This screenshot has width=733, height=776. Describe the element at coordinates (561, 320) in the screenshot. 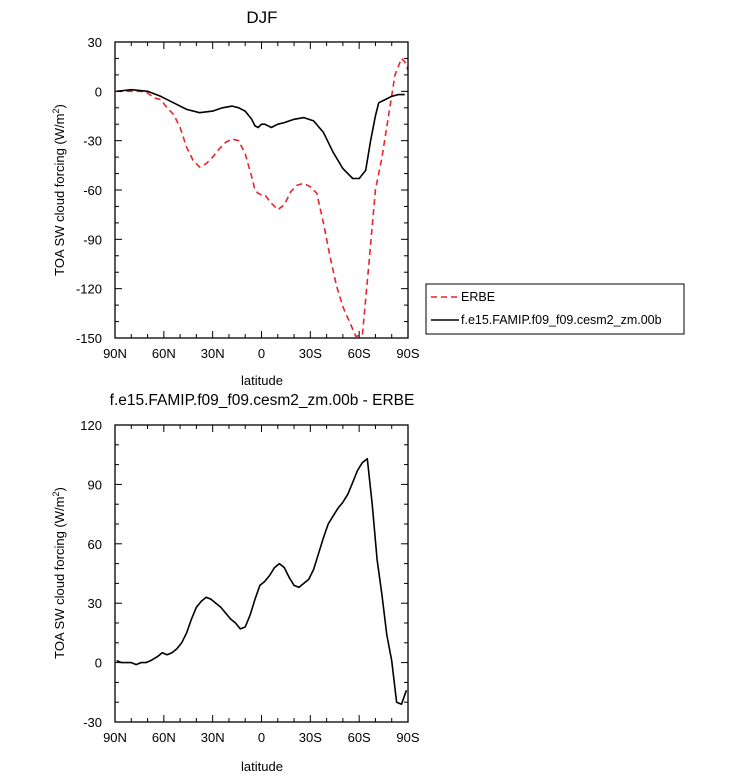

I see `legend-label-model: f.e15.FAMIP.f09_f09.cesm2_zm.00b` at that location.